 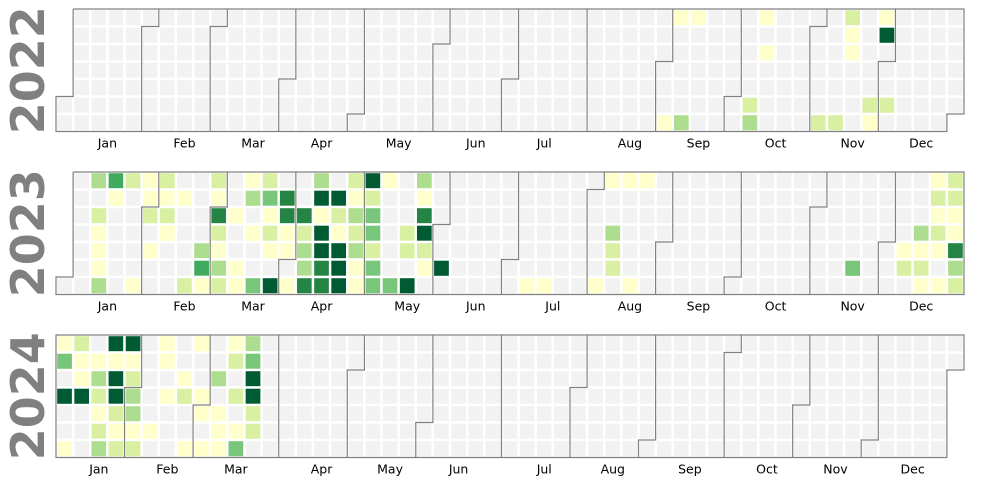 I want to click on month-label: Mar, so click(x=253, y=143).